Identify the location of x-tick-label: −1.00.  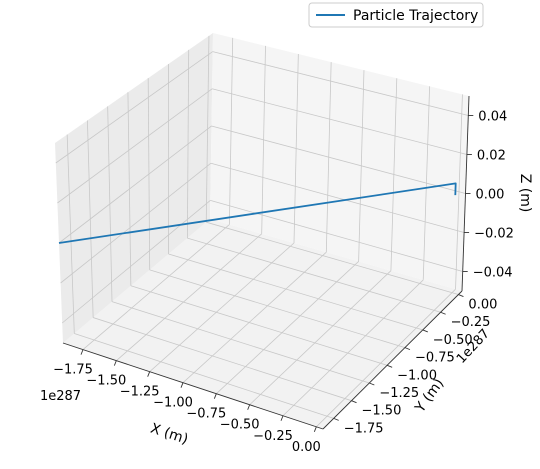
(173, 403).